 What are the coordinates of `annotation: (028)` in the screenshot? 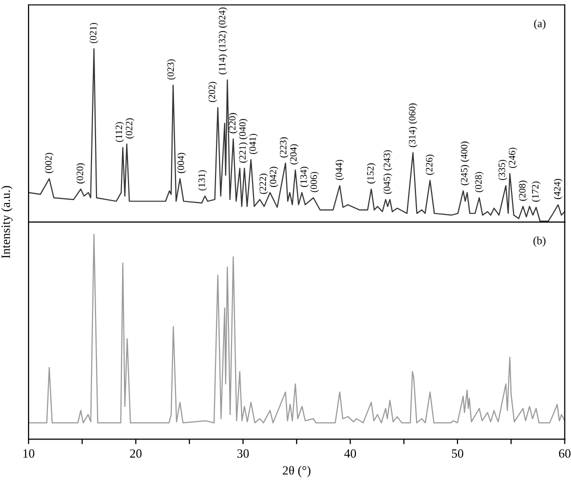 It's located at (479, 182).